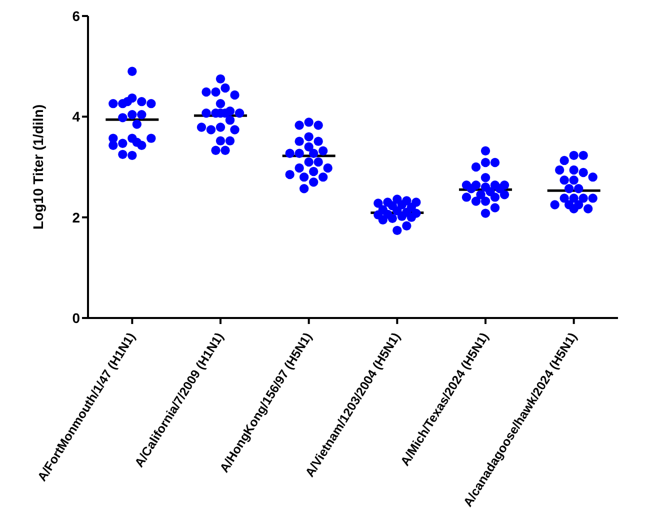 This screenshot has height=525, width=650. Describe the element at coordinates (76, 217) in the screenshot. I see `y-tick-label: 2` at that location.